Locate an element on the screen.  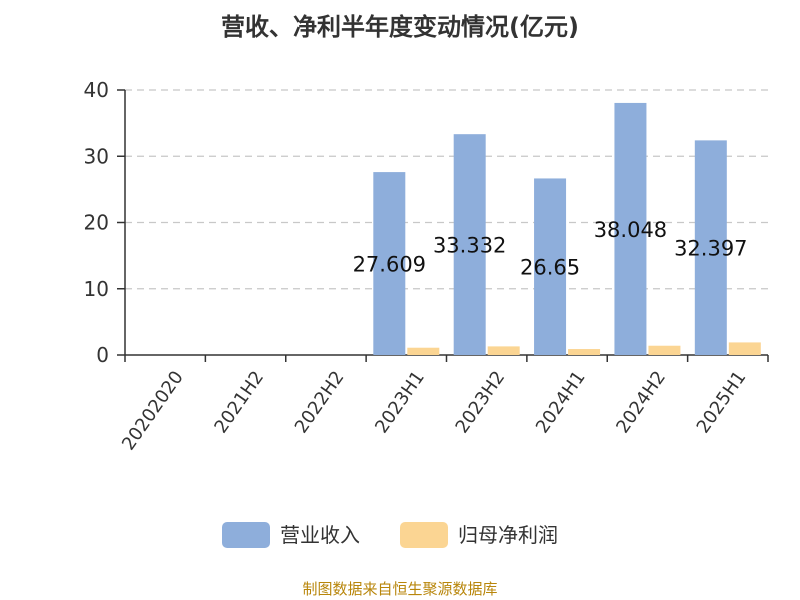
x-tick-label: 2021H2 is located at coordinates (239, 402).